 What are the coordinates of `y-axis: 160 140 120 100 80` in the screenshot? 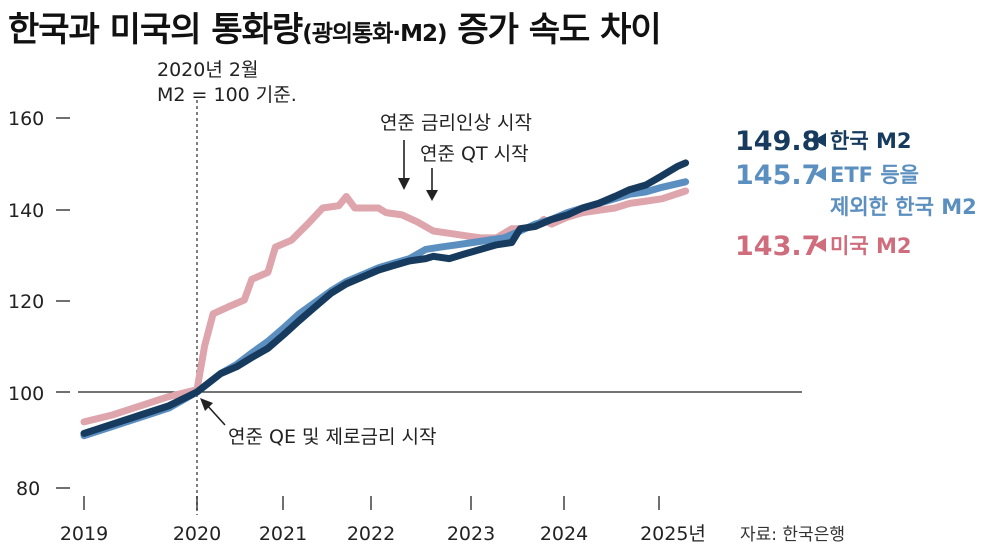 It's located at (39, 304).